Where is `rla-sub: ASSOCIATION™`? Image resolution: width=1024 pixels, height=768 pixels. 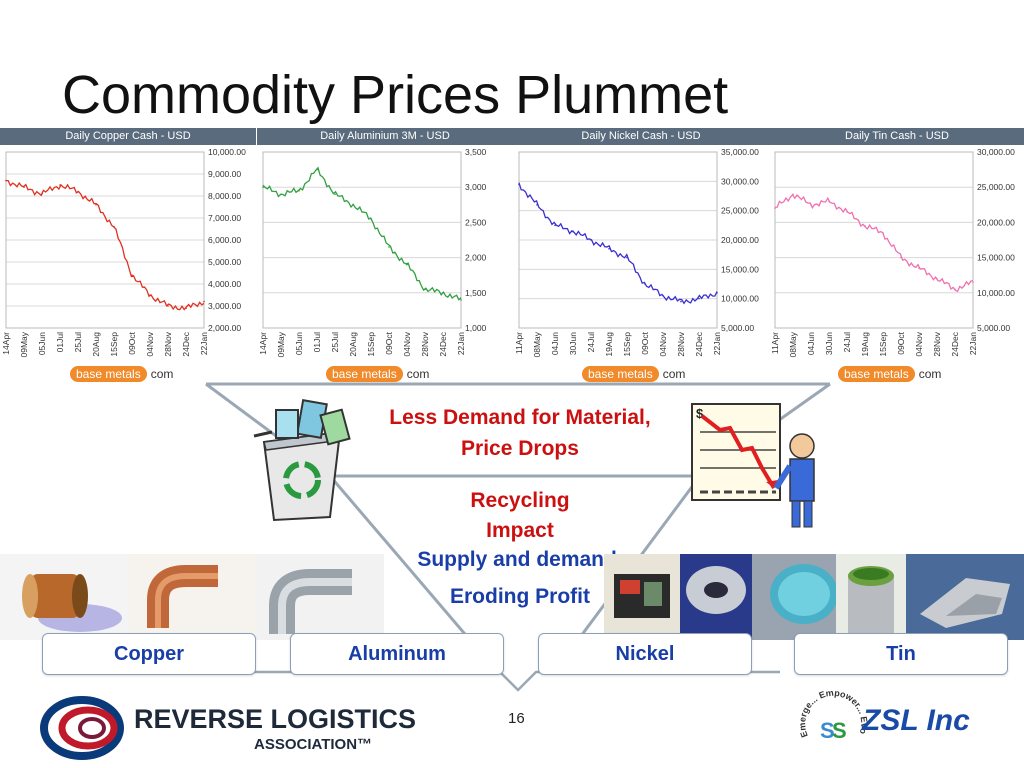
rla-sub: ASSOCIATION™ is located at coordinates (313, 744).